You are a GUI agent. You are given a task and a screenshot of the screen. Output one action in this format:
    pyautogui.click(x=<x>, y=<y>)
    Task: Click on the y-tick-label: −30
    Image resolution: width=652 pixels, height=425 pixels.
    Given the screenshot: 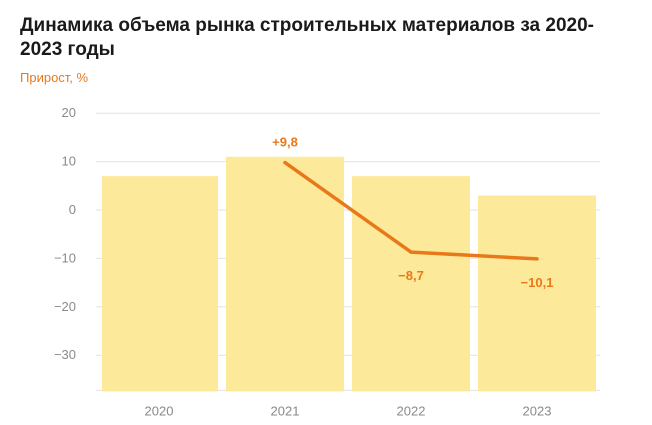 What is the action you would take?
    pyautogui.click(x=65, y=354)
    